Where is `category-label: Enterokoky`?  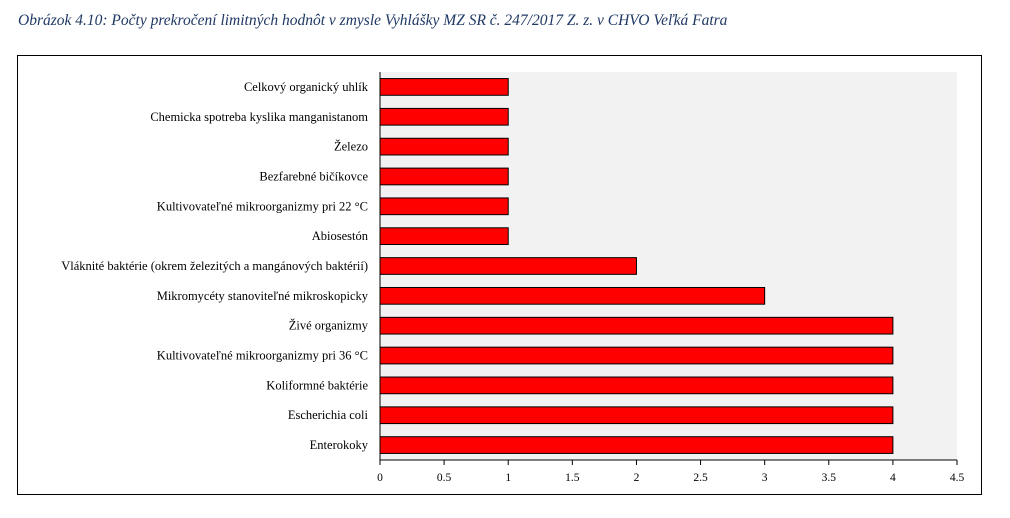
category-label: Enterokoky is located at coordinates (339, 445).